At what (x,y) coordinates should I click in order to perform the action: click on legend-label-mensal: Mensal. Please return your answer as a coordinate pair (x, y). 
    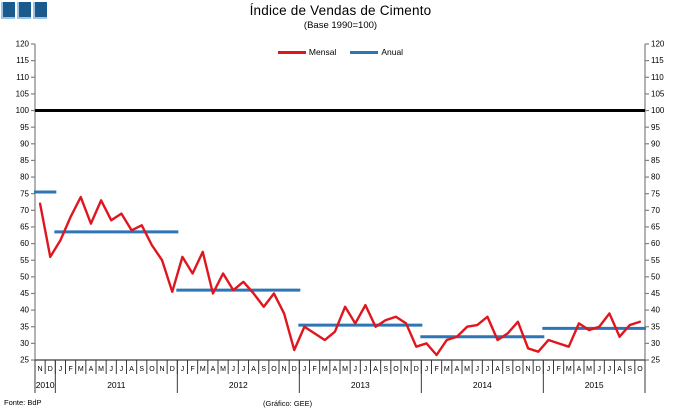
    Looking at the image, I should click on (322, 52).